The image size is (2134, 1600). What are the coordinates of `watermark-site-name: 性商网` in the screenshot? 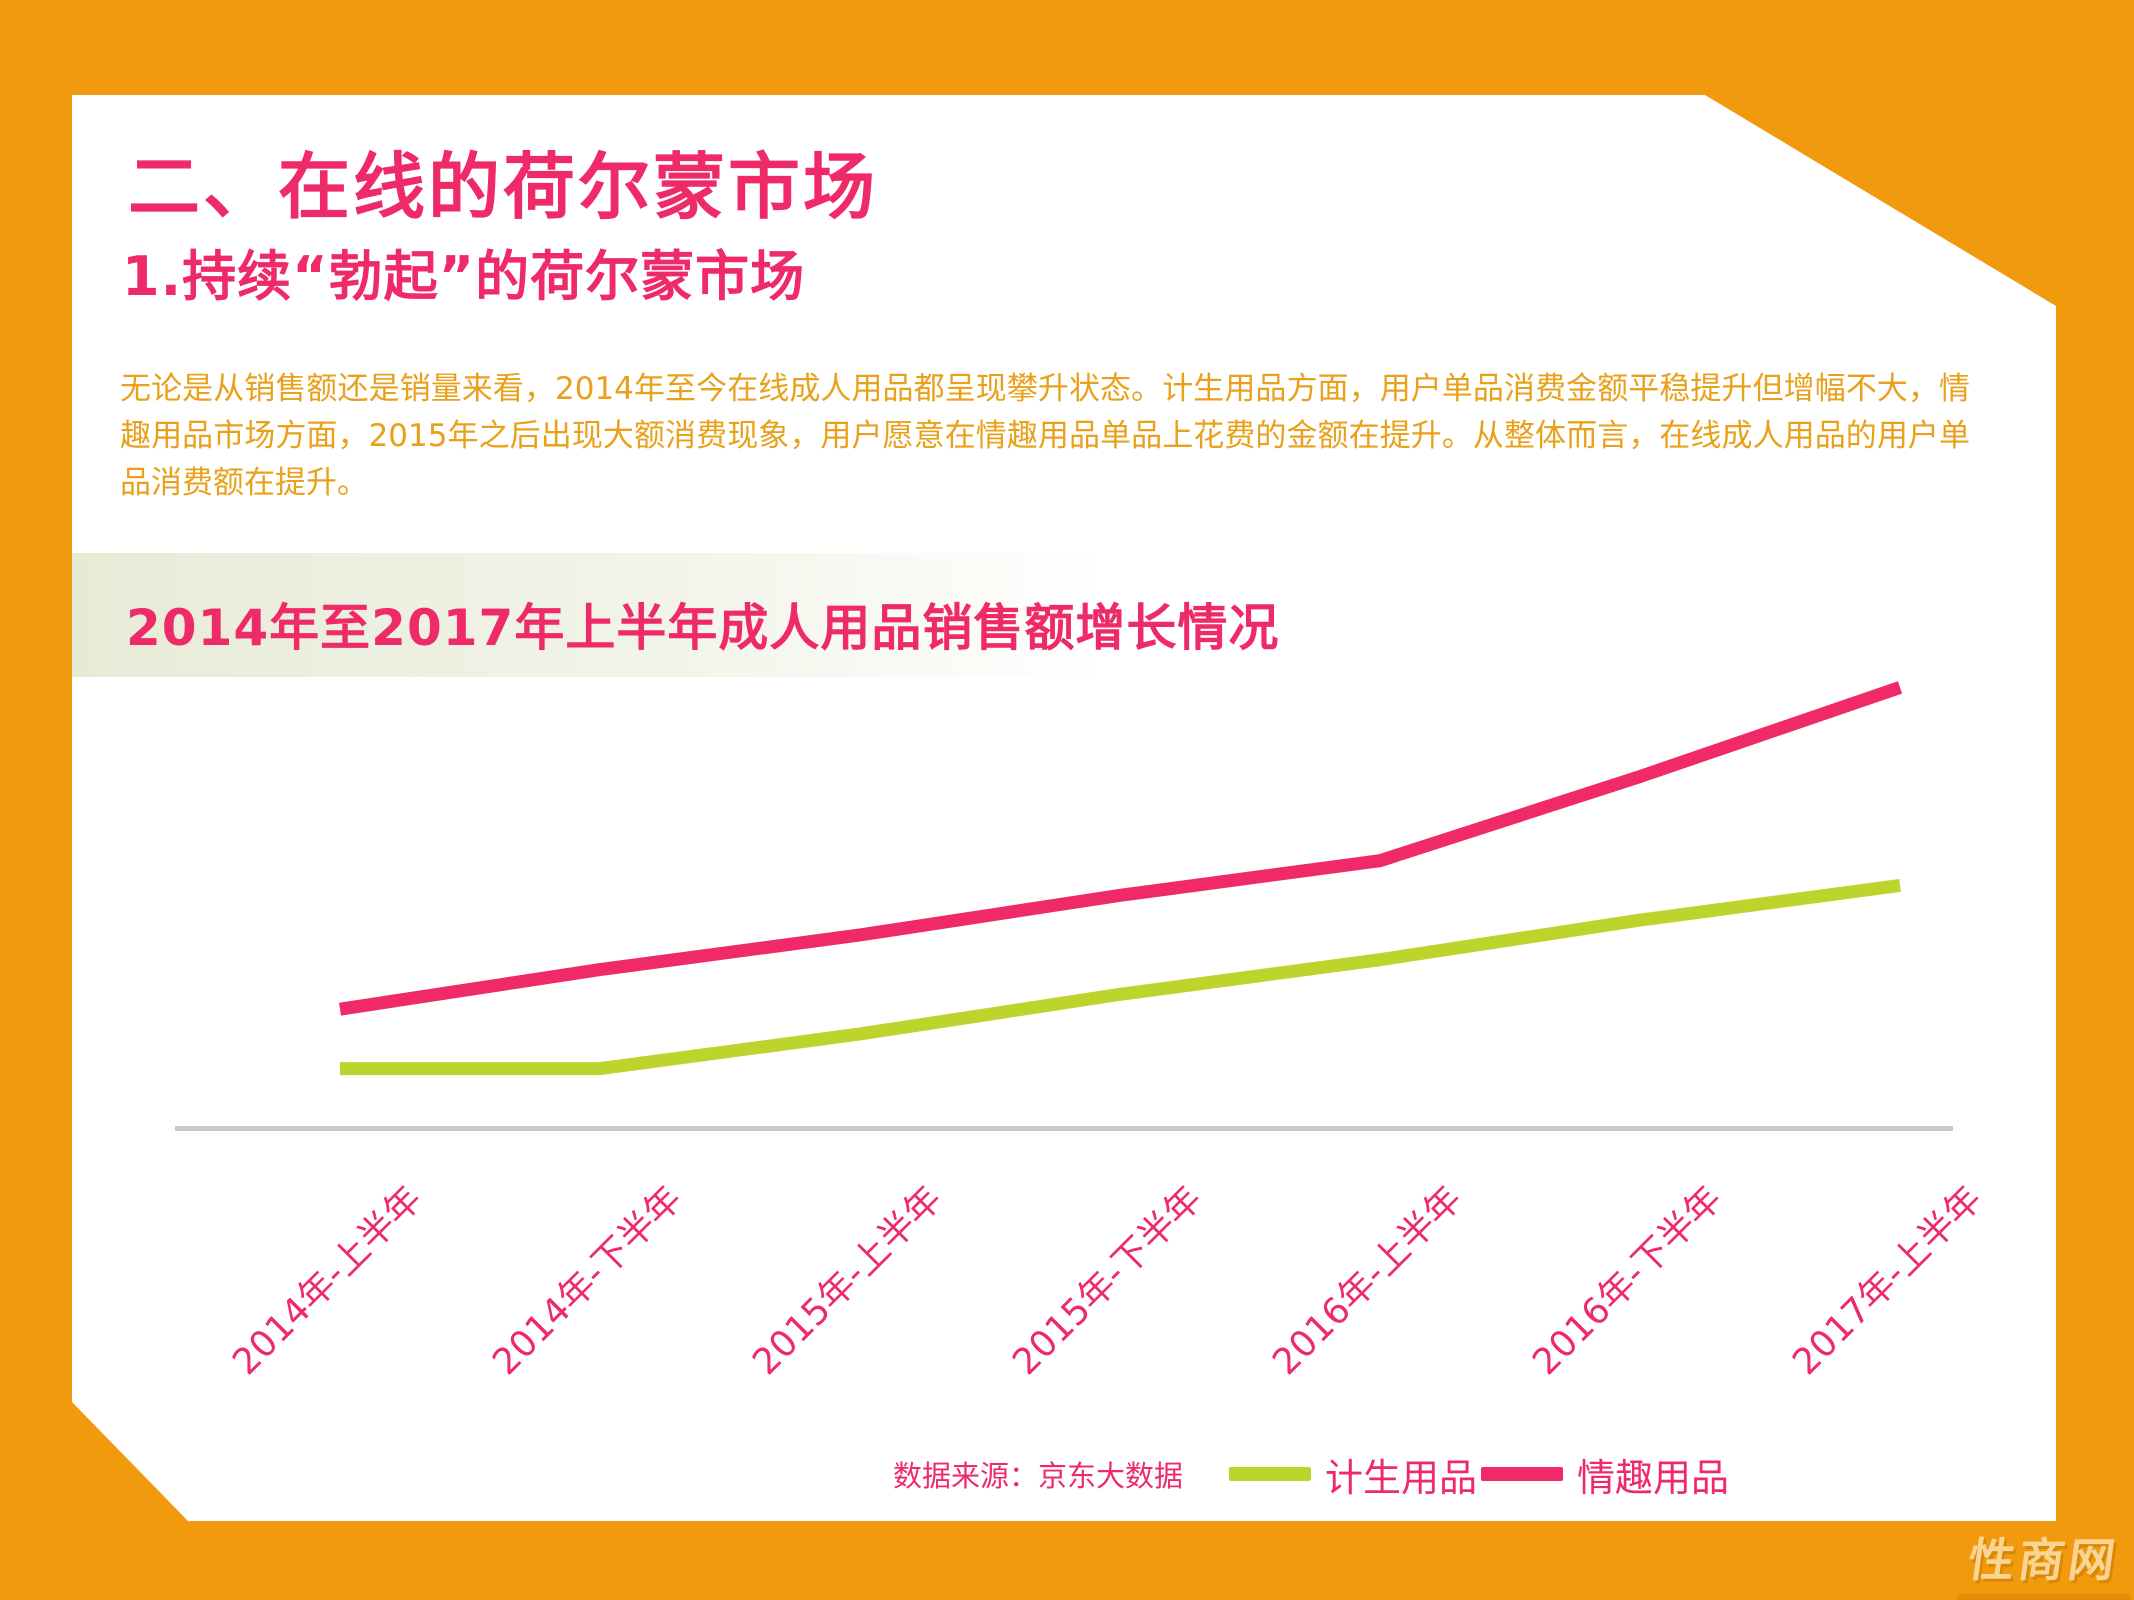 It's located at (2043, 1560).